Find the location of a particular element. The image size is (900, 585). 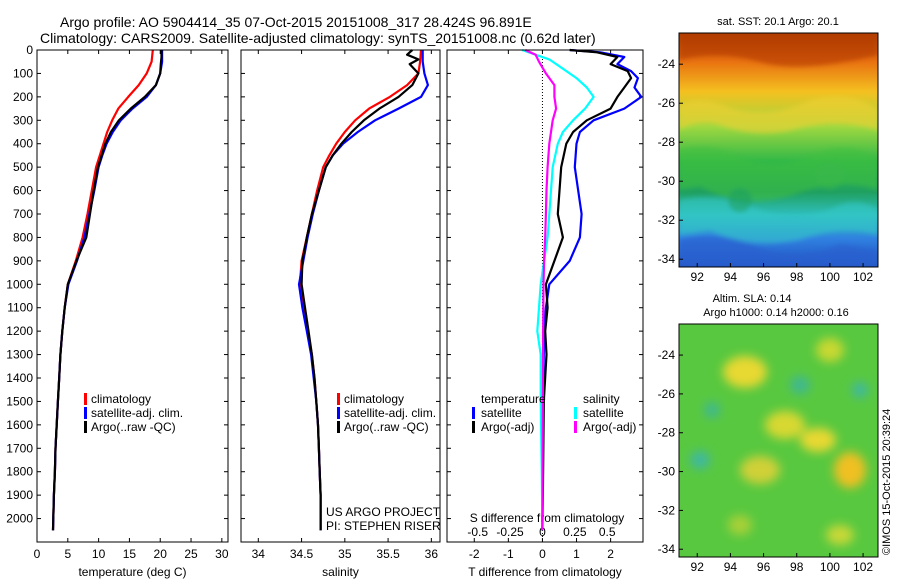

legend-label-satellite: satellite-adj. clim. is located at coordinates (137, 413).